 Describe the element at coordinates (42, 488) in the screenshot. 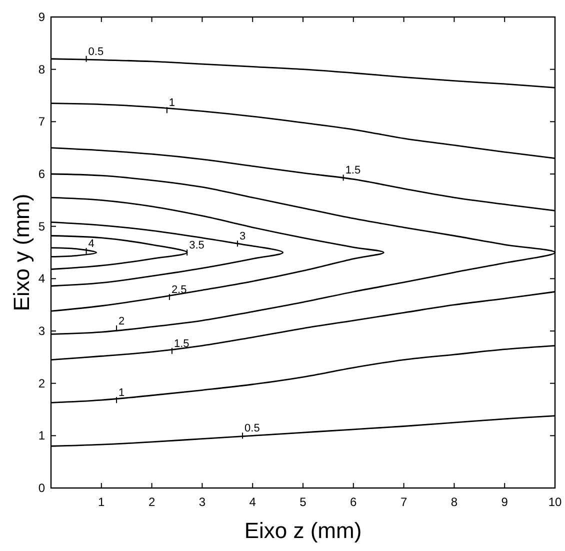

I see `y-tick-label: 0` at that location.